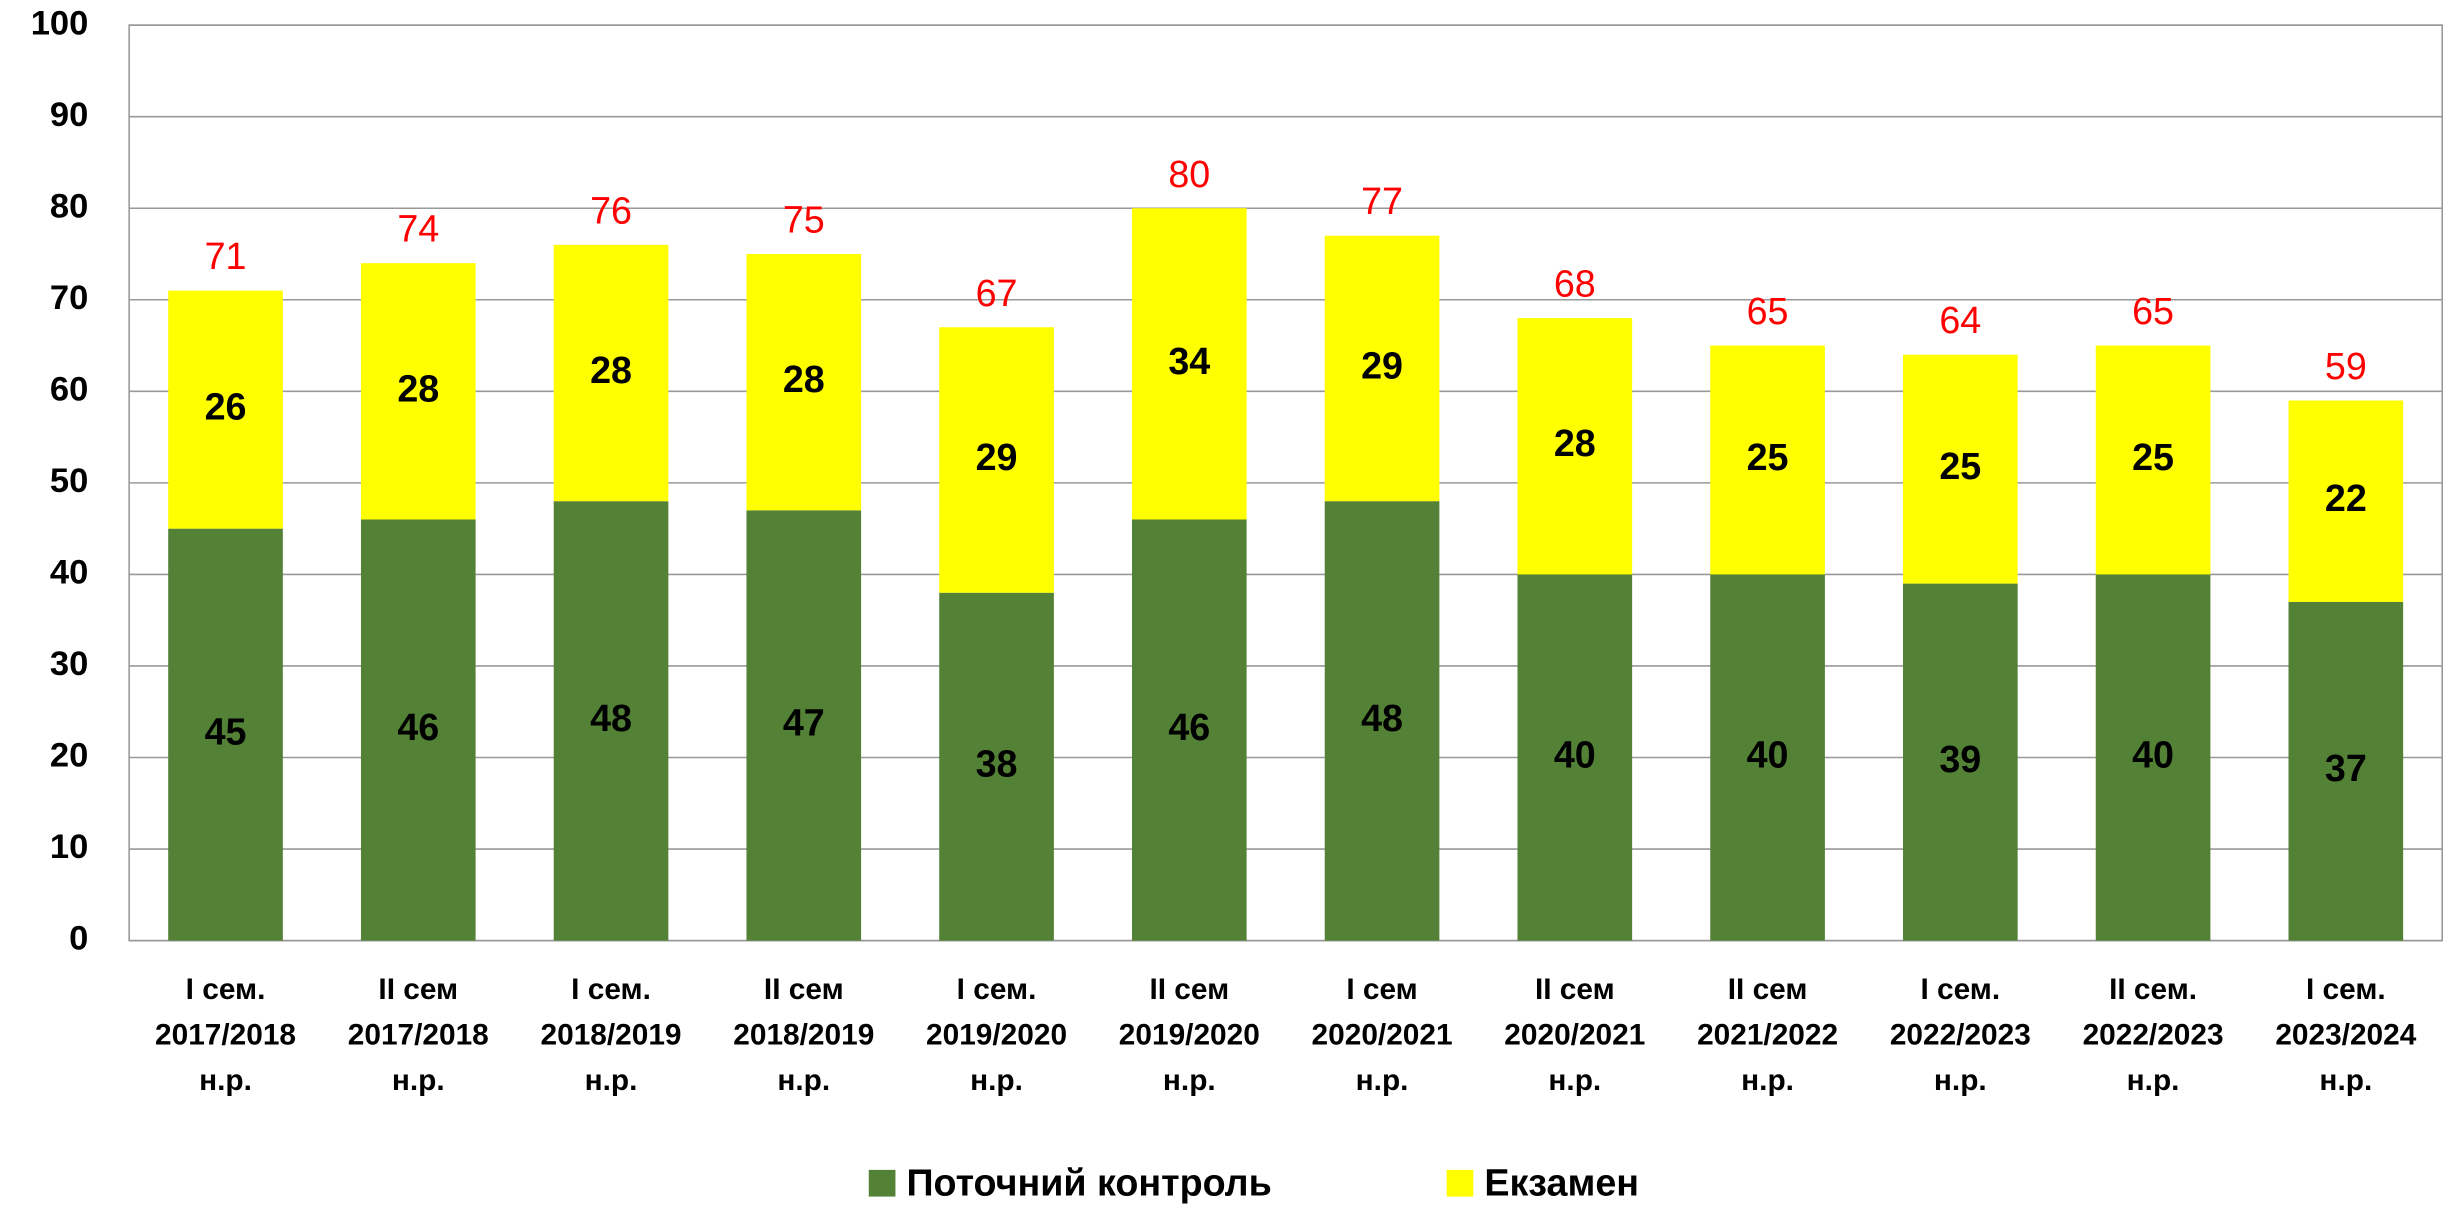 The height and width of the screenshot is (1206, 2463). I want to click on total-label: 68, so click(1575, 284).